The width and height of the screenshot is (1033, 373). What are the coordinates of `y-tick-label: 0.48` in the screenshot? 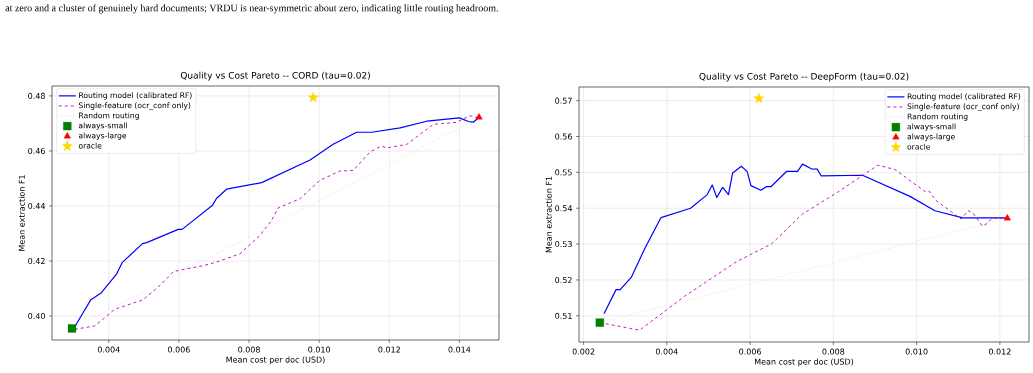 It's located at (36, 95).